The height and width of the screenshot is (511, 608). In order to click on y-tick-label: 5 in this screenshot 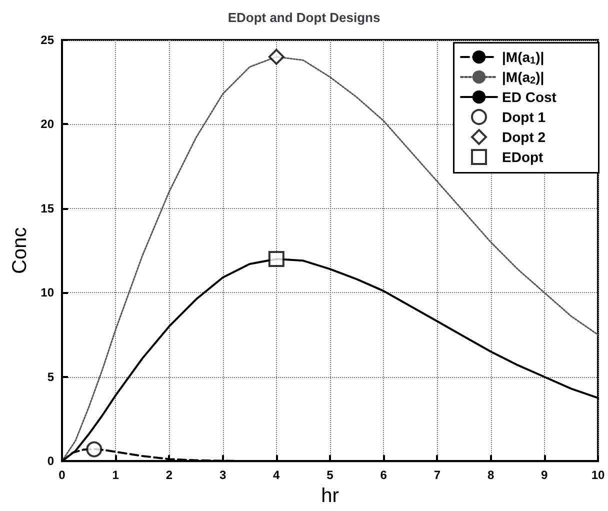, I will do `click(50, 377)`.